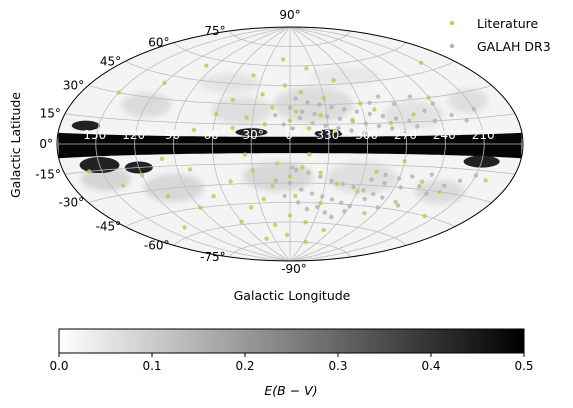 The image size is (573, 408). What do you see at coordinates (452, 23) in the screenshot?
I see `legend-marker-literature` at bounding box center [452, 23].